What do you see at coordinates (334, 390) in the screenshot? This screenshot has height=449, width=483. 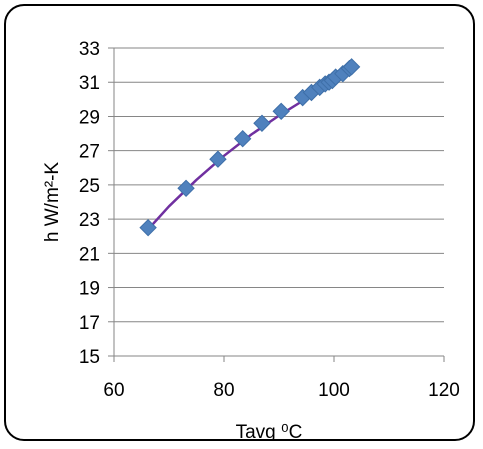 I see `x-tick-label-100: 100` at bounding box center [334, 390].